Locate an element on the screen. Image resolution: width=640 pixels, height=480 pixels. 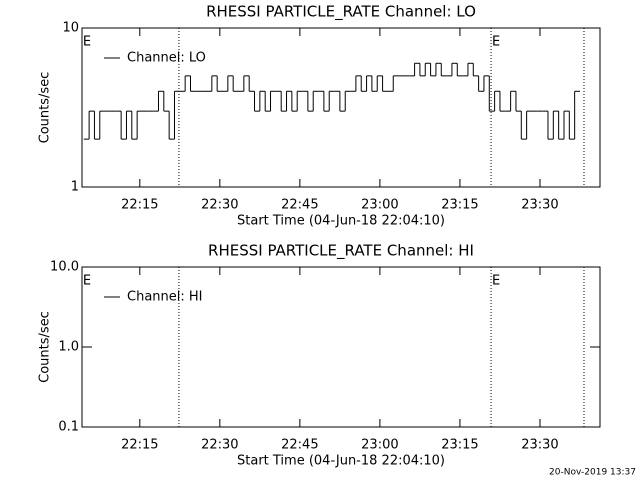
y-tick-label: 1.0 is located at coordinates (68, 347).